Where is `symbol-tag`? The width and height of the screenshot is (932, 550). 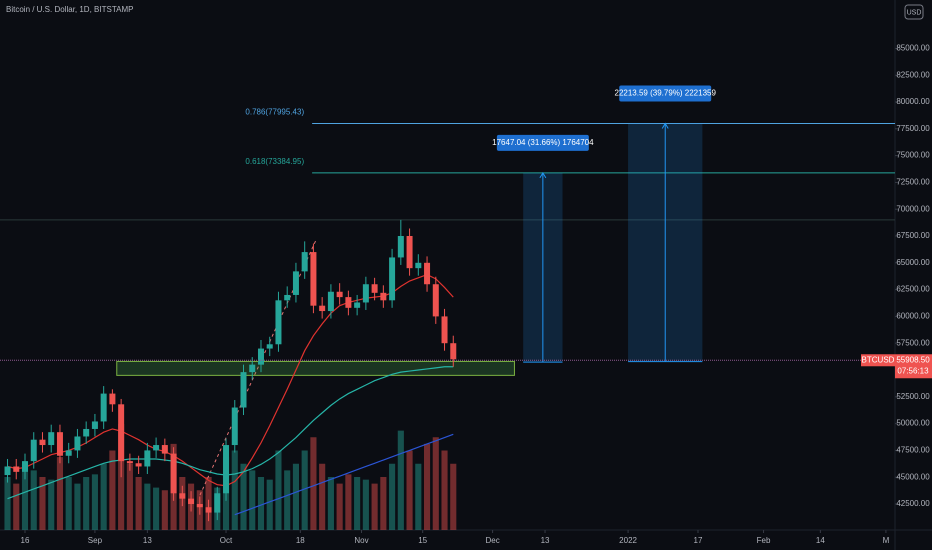 symbol-tag is located at coordinates (878, 360).